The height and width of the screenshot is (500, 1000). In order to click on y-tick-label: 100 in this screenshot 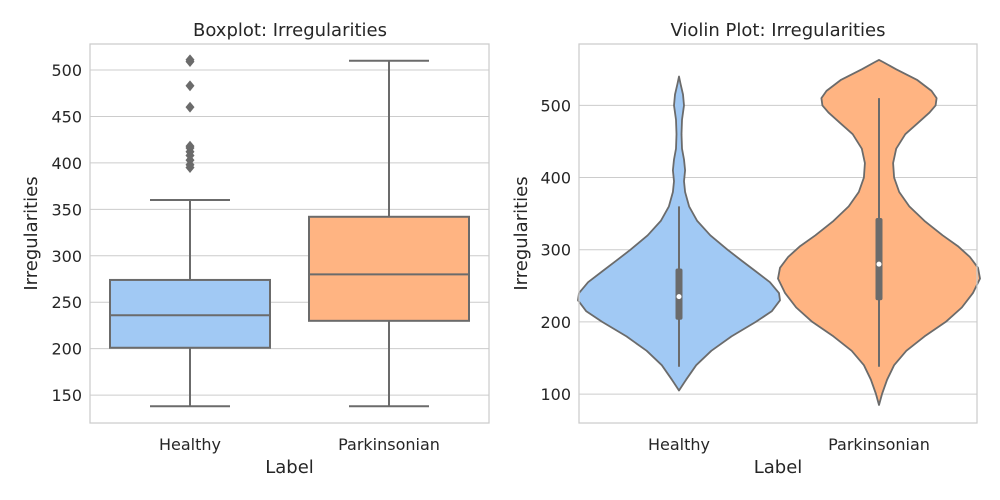, I will do `click(555, 394)`.